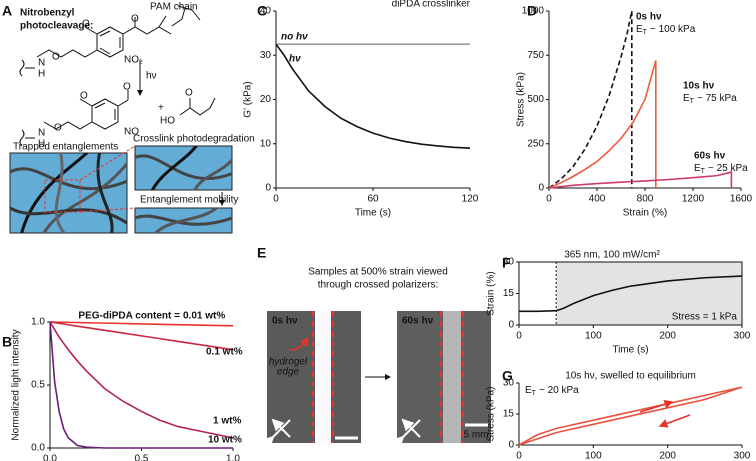 This screenshot has height=461, width=756. What do you see at coordinates (612, 255) in the screenshot?
I see `shade-label: 365 nm, 100 mW/cm²` at bounding box center [612, 255].